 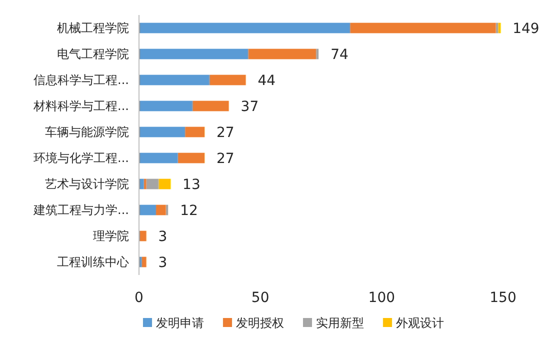 I want to click on y-tick-label: 车辆与能源学院, so click(x=87, y=132).